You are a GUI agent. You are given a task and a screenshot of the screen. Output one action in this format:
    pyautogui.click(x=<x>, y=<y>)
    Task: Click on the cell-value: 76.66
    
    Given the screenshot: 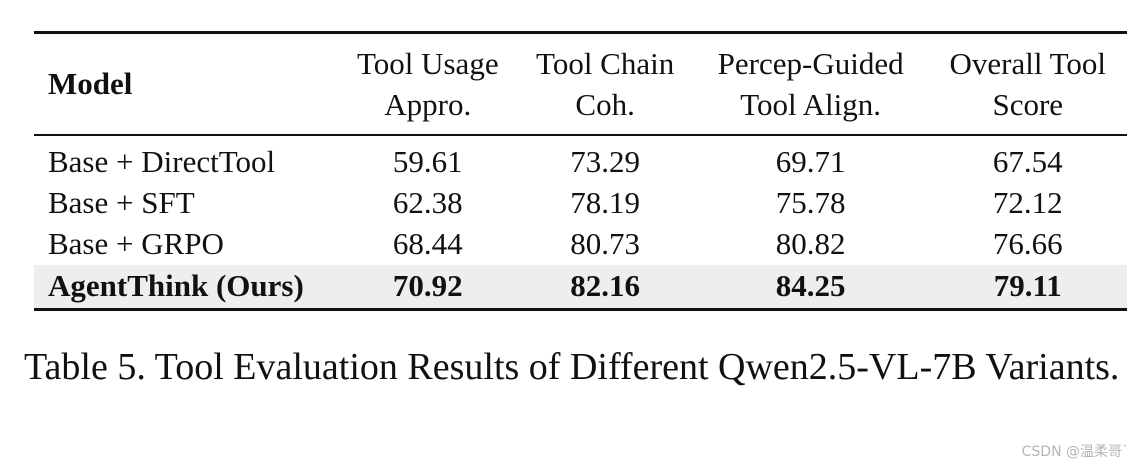 What is the action you would take?
    pyautogui.click(x=1027, y=244)
    